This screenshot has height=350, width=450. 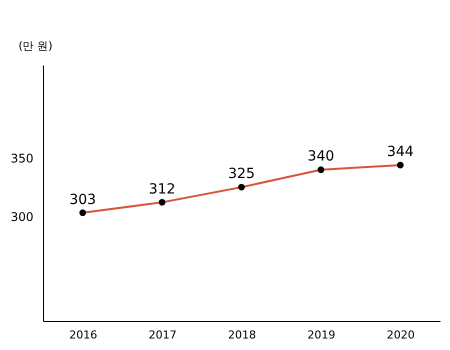 I want to click on y-axis-title: (만 원), so click(x=35, y=46).